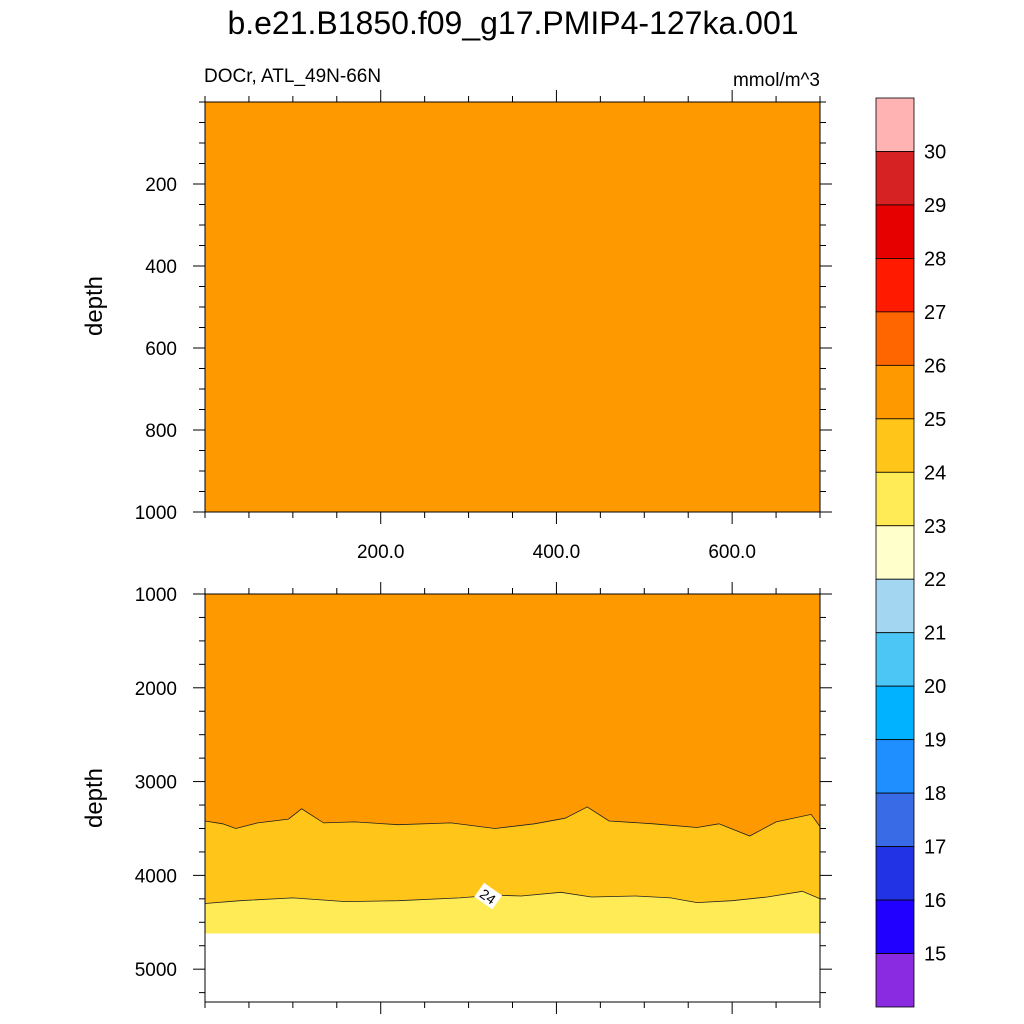  Describe the element at coordinates (935, 366) in the screenshot. I see `colorbar-tick-label: 26` at that location.